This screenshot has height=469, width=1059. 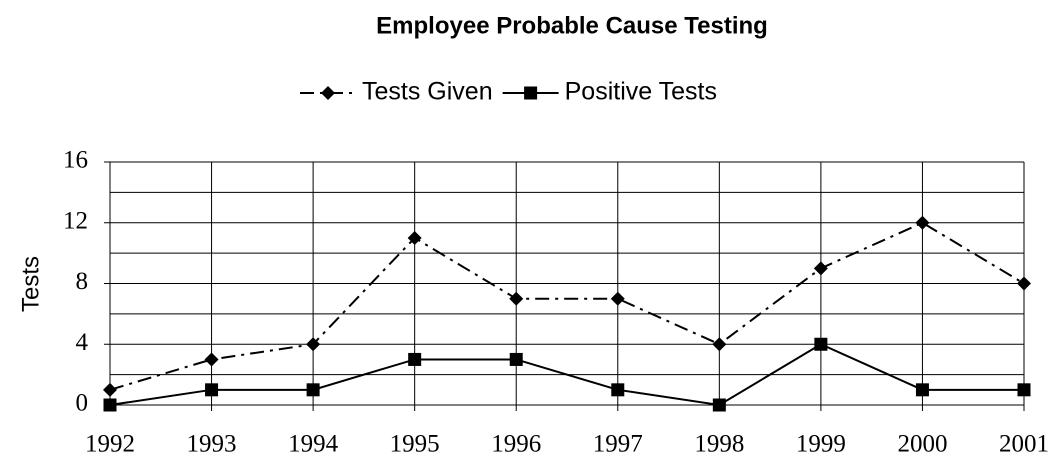 What do you see at coordinates (30, 284) in the screenshot?
I see `y-axis-label: Tests` at bounding box center [30, 284].